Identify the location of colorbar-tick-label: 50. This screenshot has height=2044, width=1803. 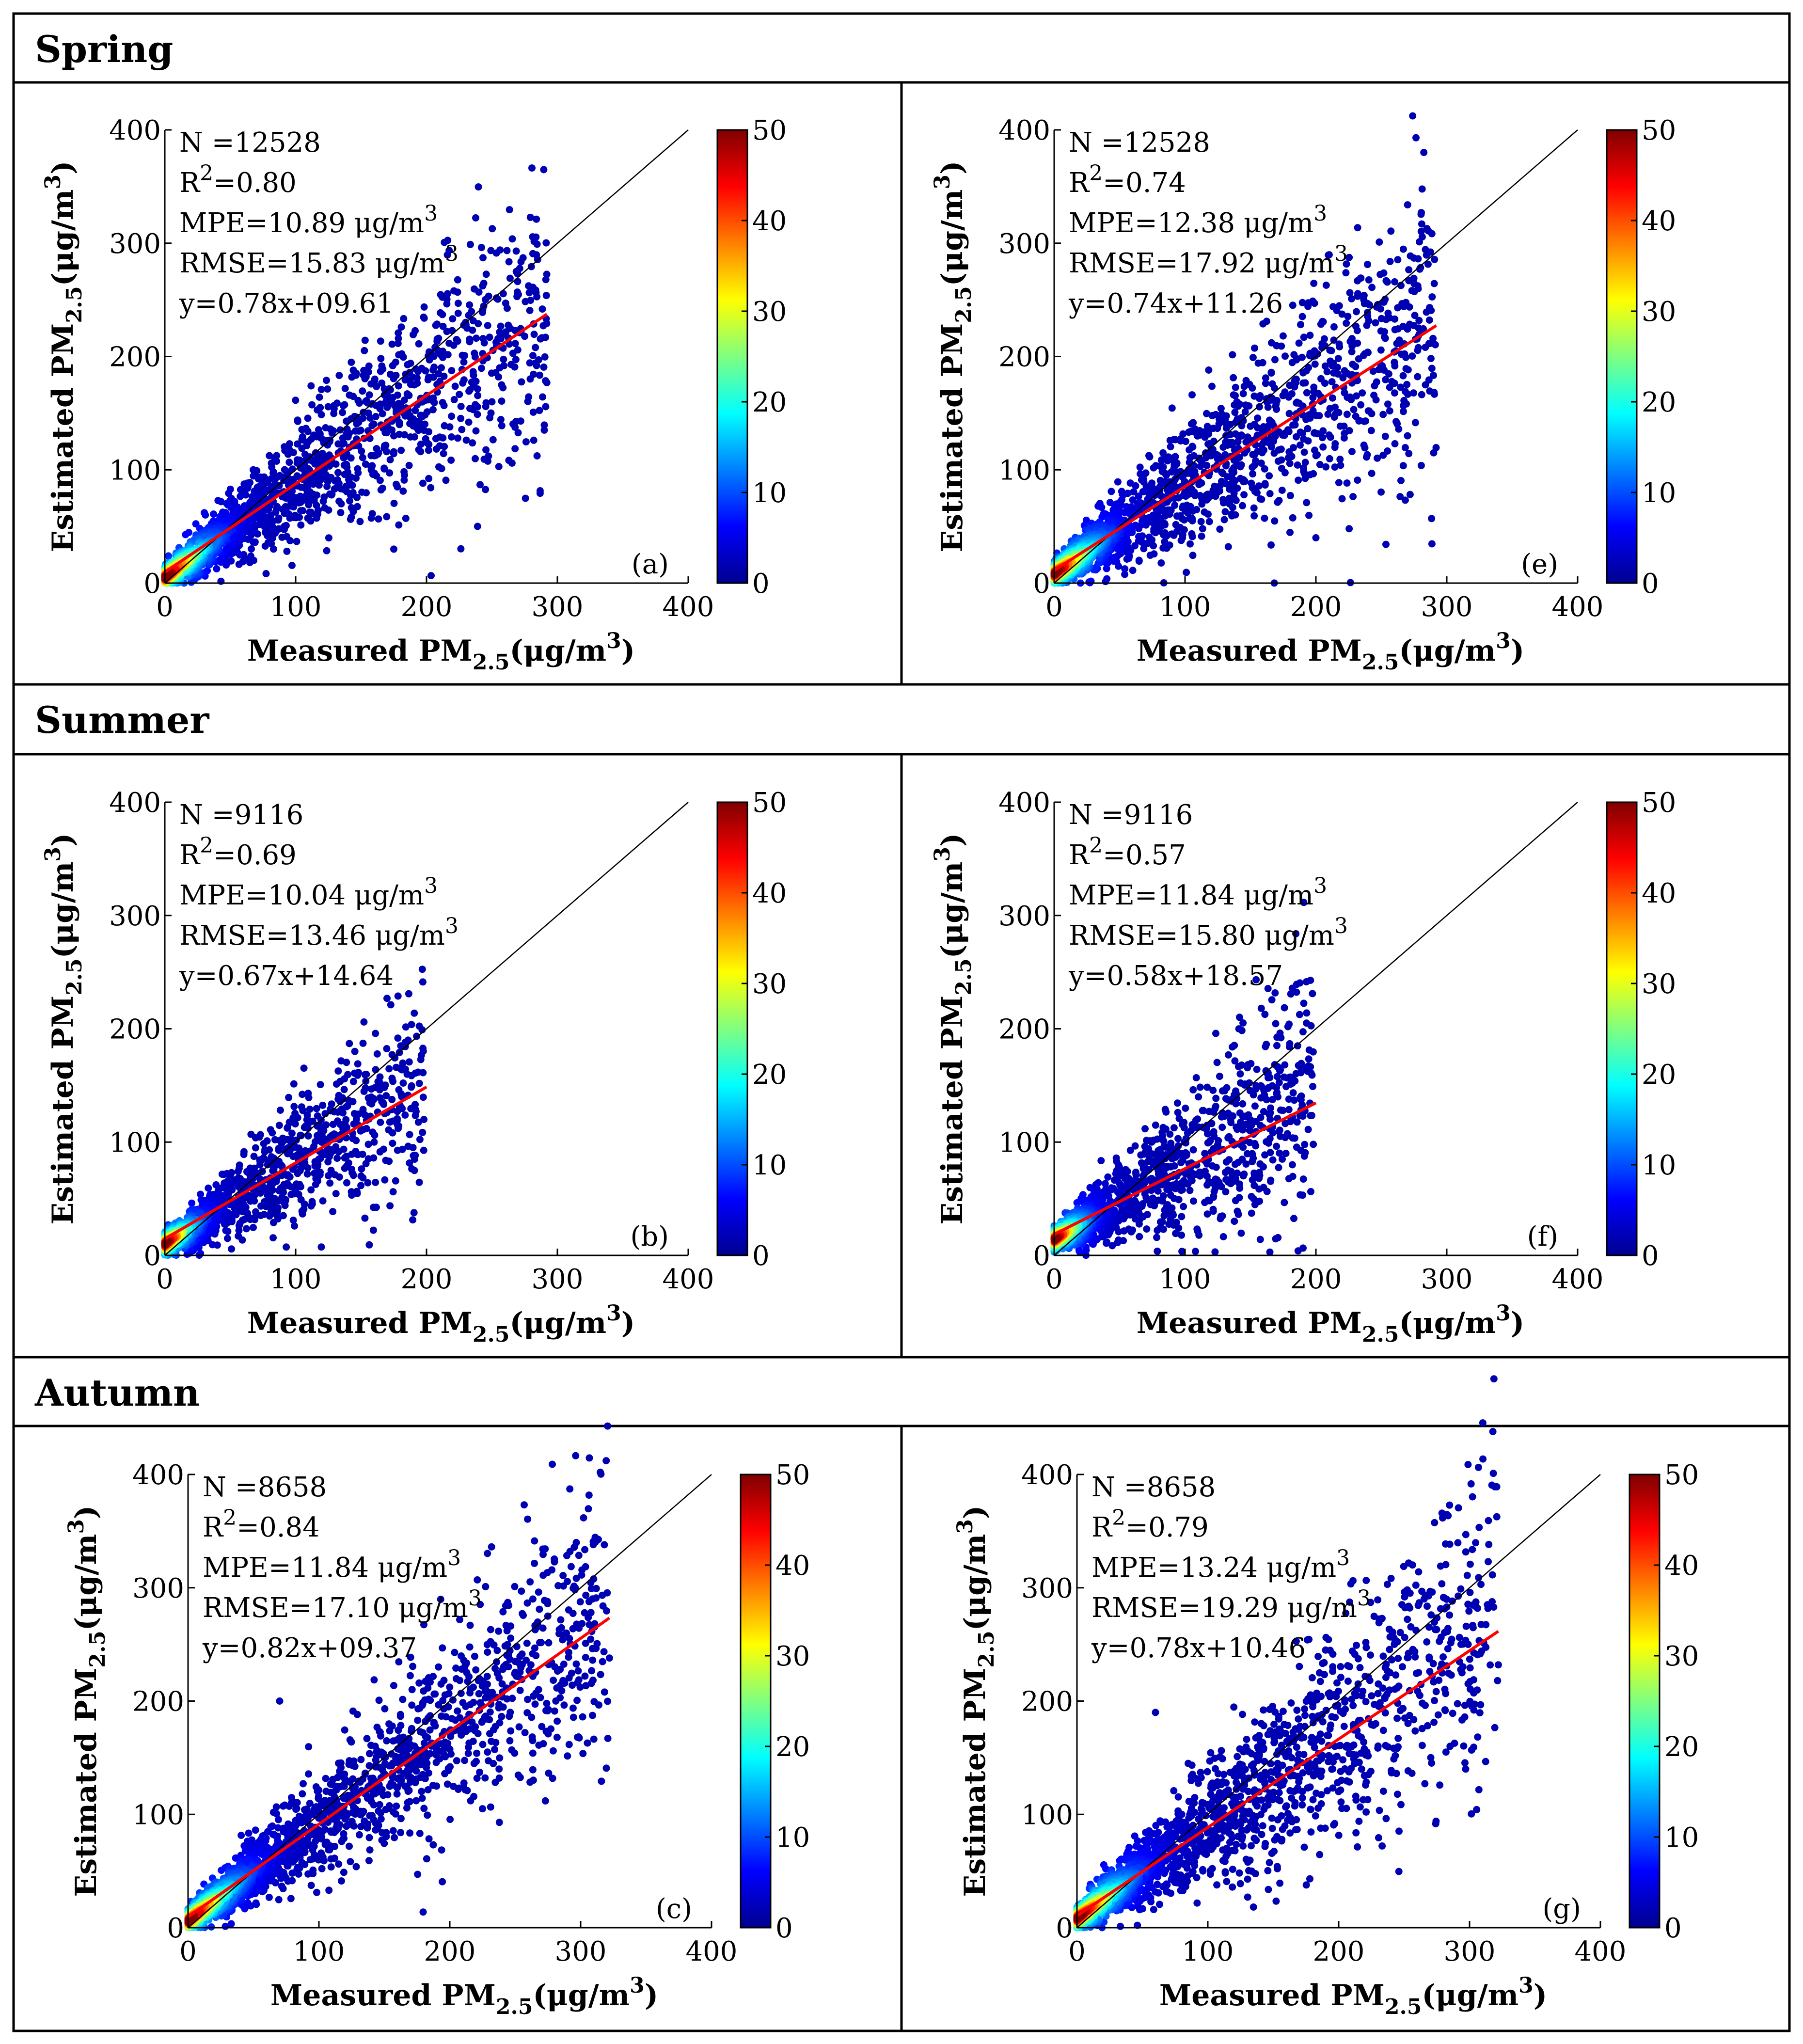
(1659, 130).